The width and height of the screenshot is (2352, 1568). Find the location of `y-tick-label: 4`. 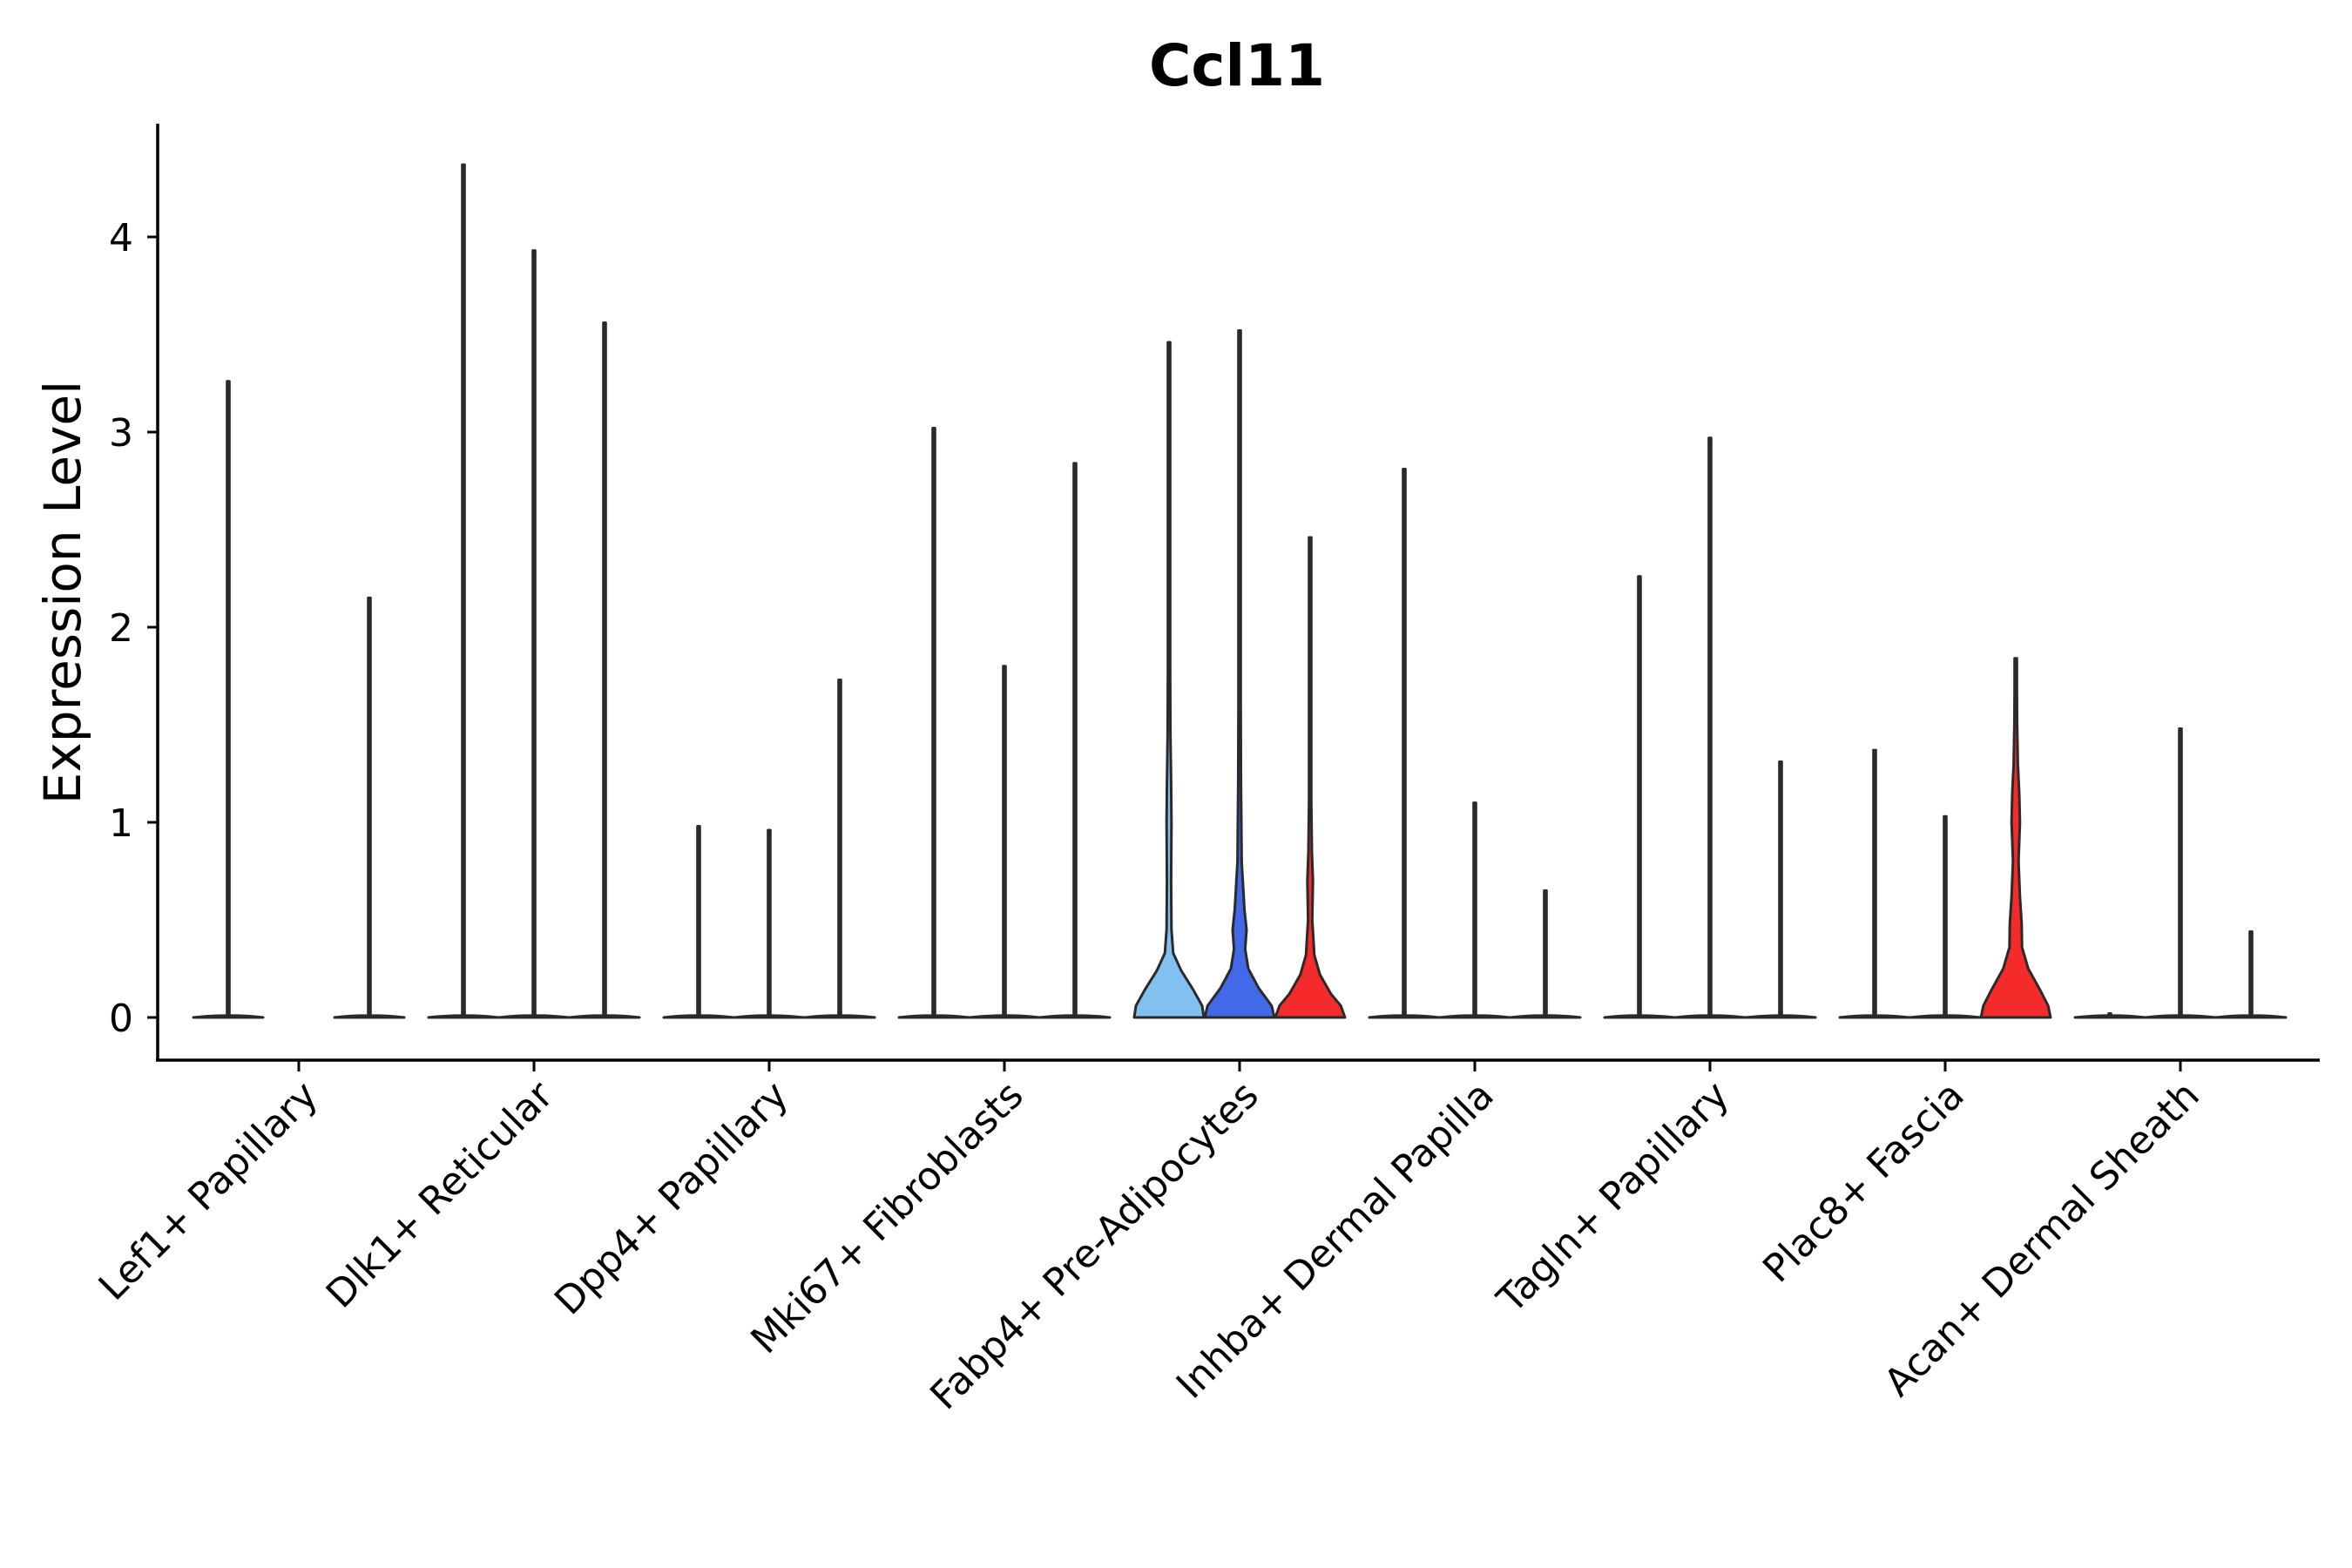

y-tick-label: 4 is located at coordinates (121, 238).